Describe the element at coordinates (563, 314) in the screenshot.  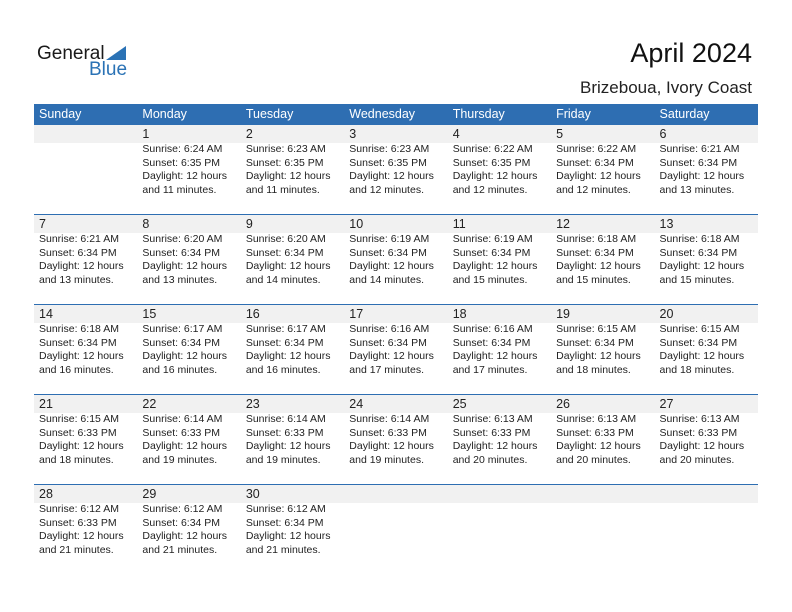
I see `day-number: 19` at that location.